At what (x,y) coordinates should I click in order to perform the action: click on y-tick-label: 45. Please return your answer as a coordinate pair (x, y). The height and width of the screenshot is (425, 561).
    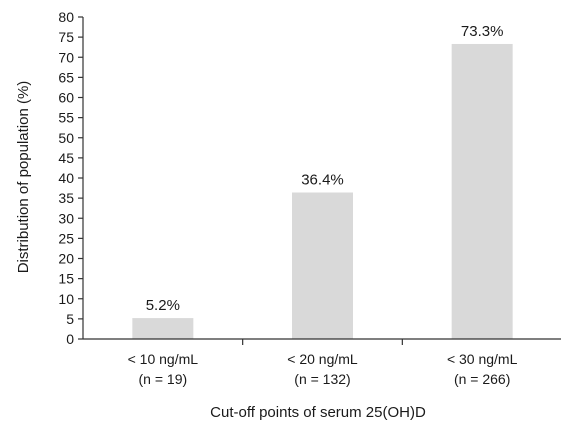
    Looking at the image, I should click on (66, 158).